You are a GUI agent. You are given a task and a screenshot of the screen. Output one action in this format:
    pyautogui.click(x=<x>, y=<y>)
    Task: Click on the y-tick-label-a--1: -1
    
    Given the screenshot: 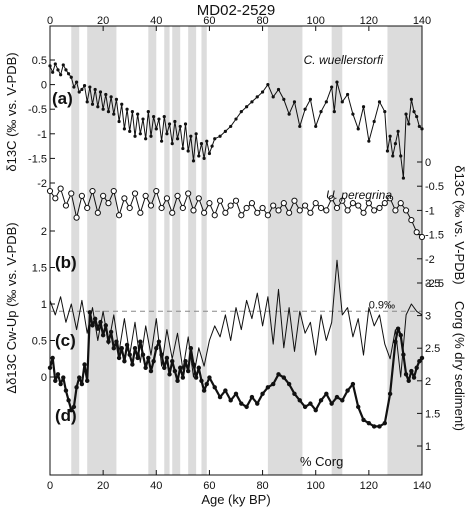 What is the action you would take?
    pyautogui.click(x=42, y=135)
    